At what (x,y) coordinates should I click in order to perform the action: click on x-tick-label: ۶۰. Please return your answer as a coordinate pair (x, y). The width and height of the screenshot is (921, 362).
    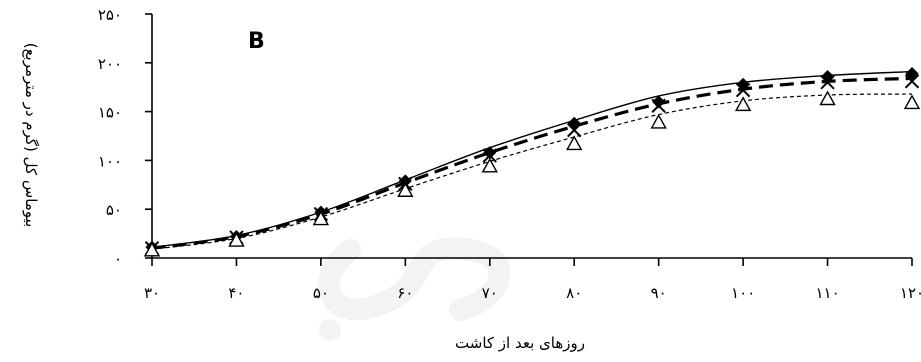
    Looking at the image, I should click on (405, 293).